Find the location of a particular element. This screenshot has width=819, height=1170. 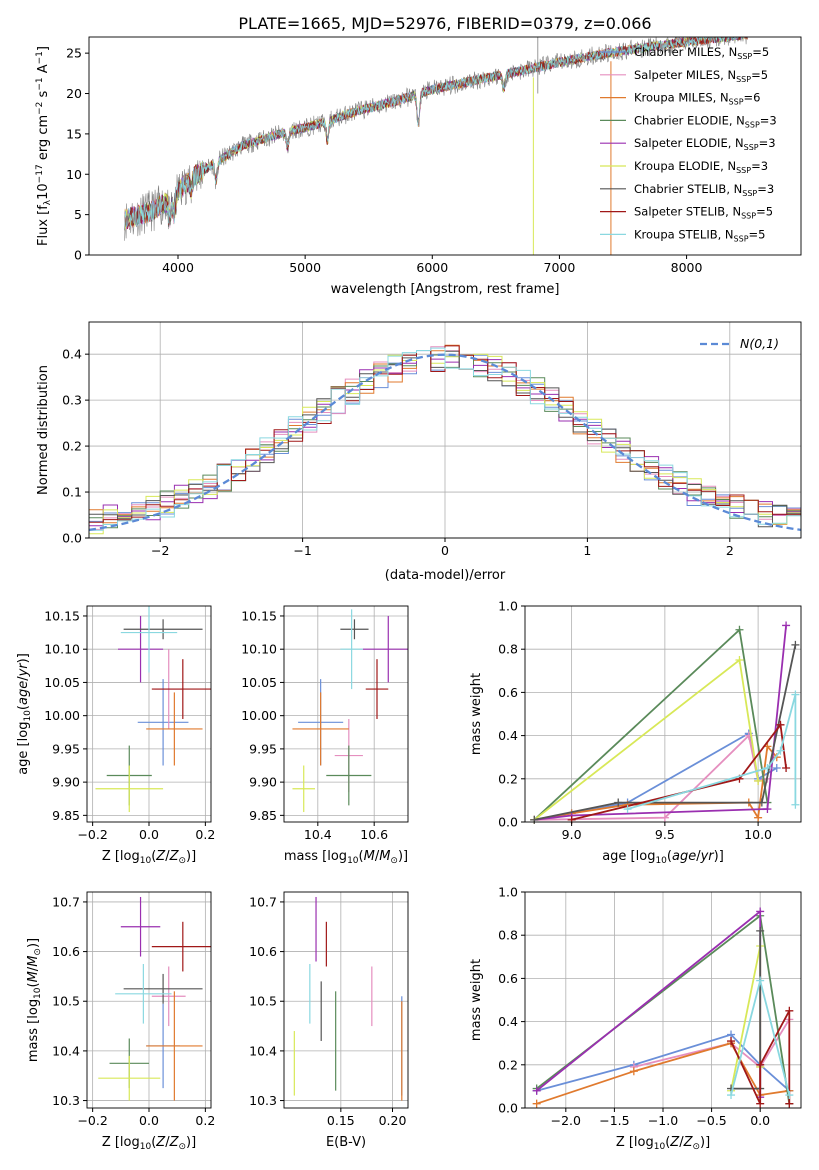

y-tick-label: 0.4 is located at coordinates (508, 1021).